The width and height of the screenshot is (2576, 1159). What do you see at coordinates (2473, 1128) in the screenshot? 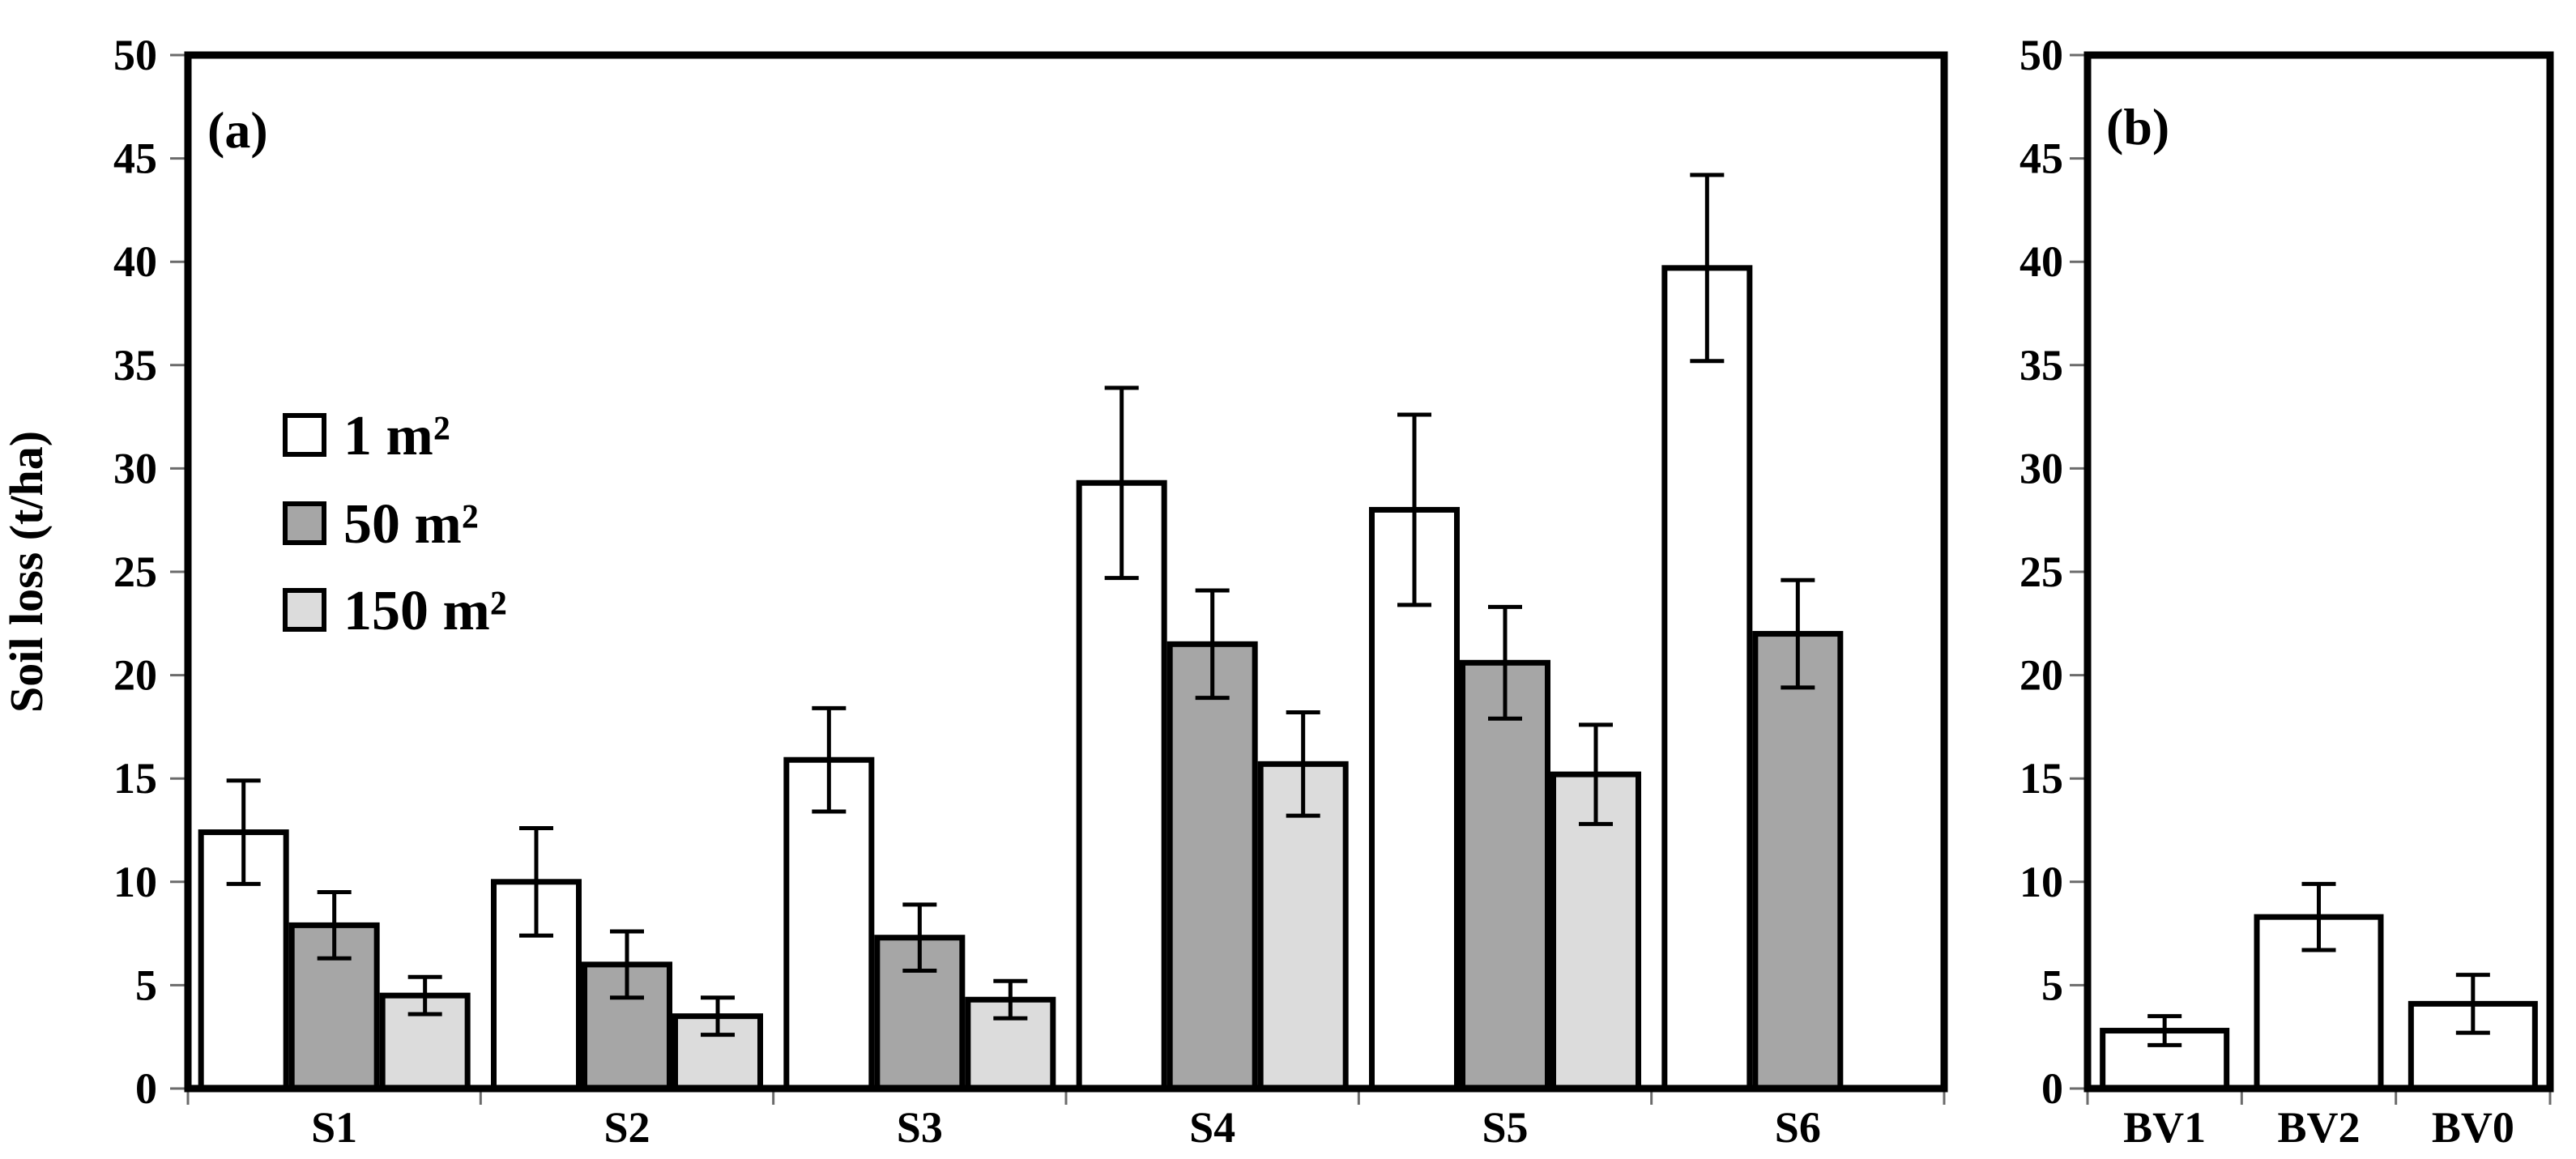
I see `x-category-label-bv0: BV0` at bounding box center [2473, 1128].